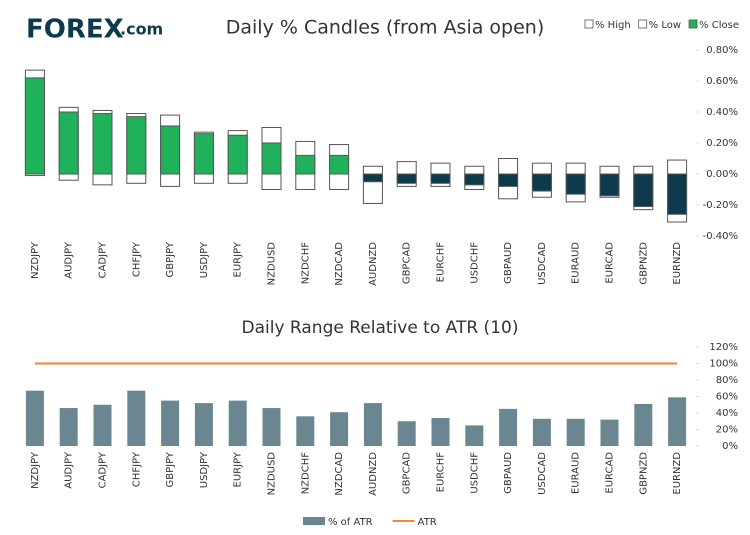 Image resolution: width=750 pixels, height=535 pixels. I want to click on logo-name: FOREX, so click(75, 30).